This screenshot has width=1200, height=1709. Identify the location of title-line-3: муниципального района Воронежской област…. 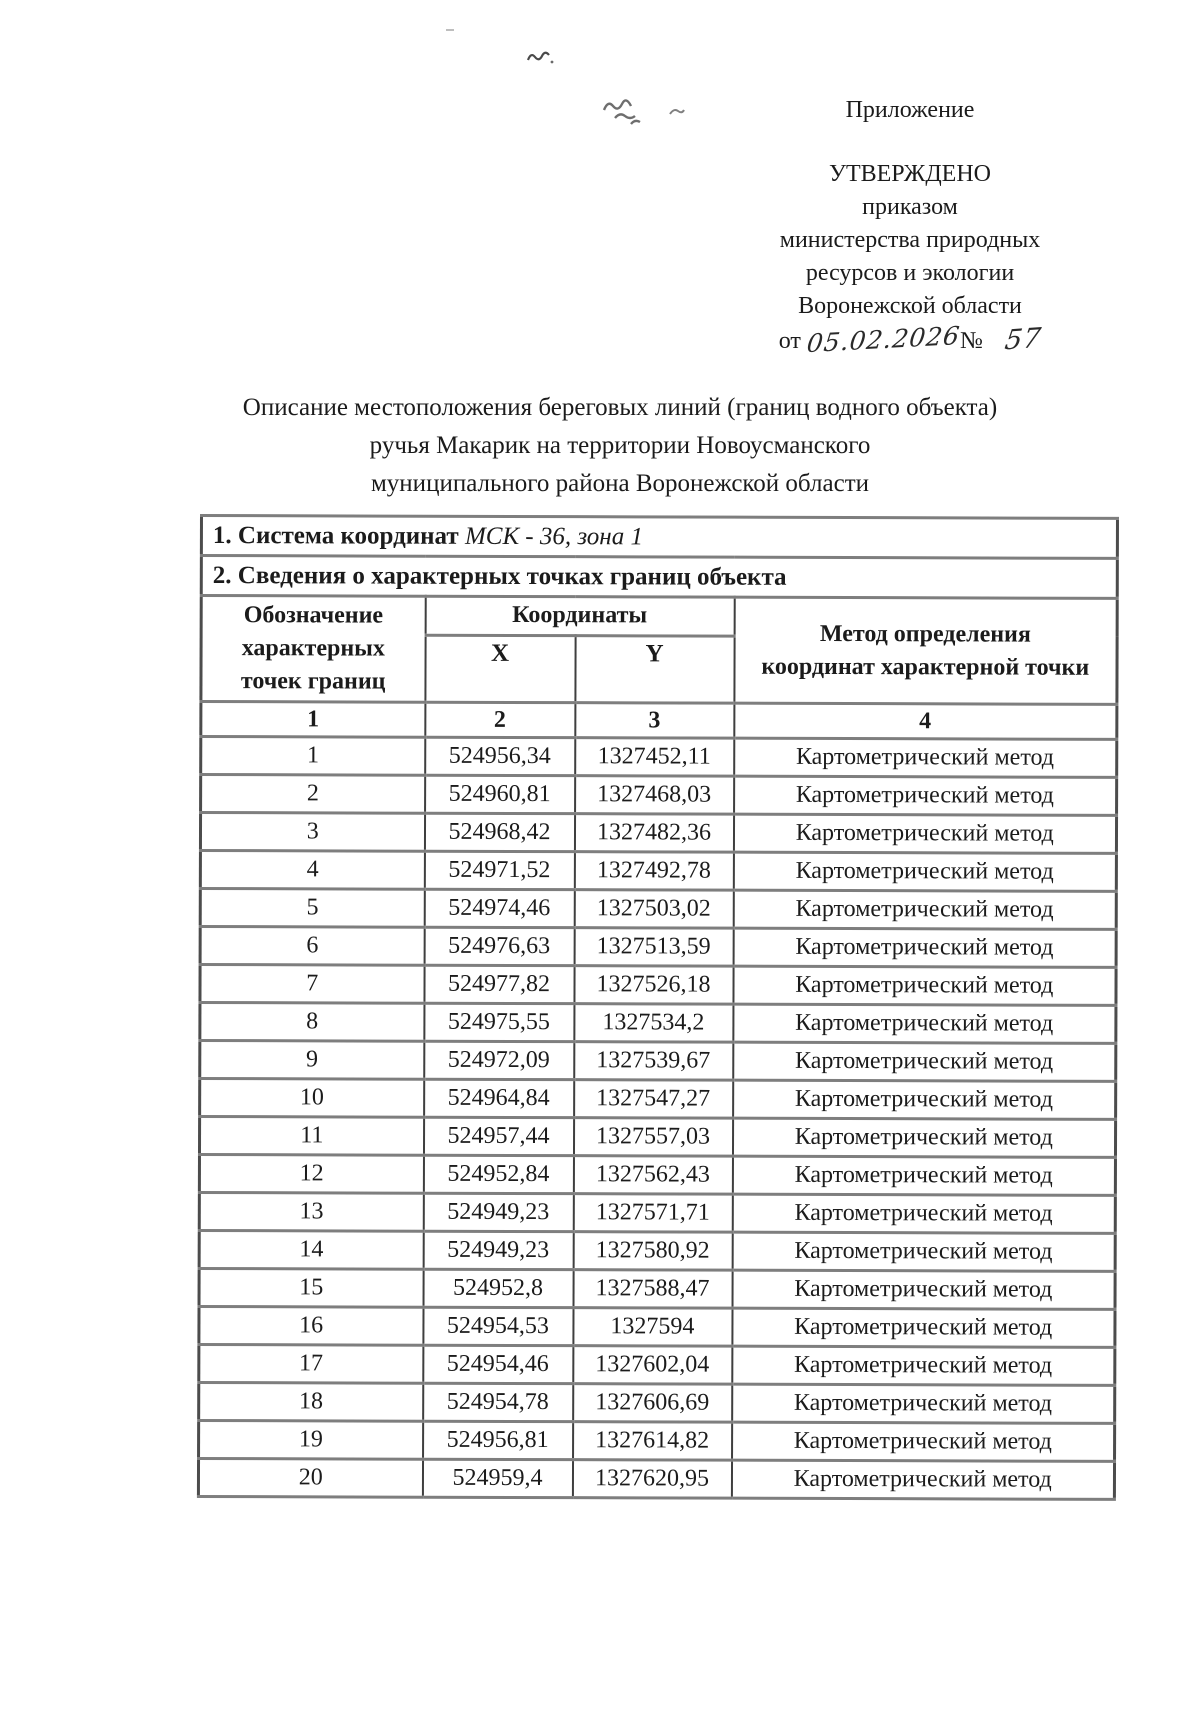
(619, 483).